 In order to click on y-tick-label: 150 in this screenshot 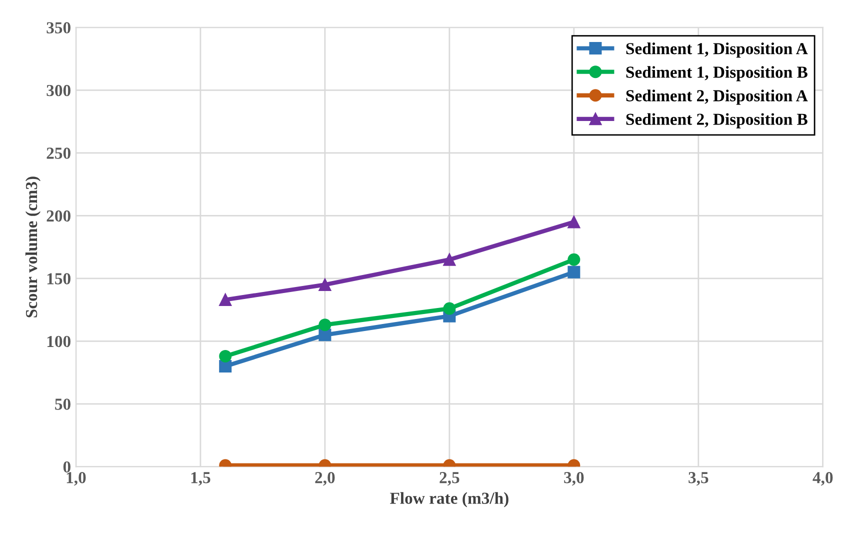, I will do `click(58, 278)`.